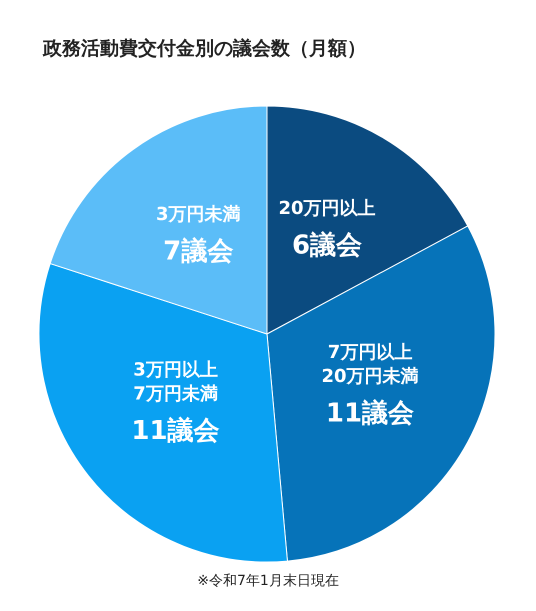 This screenshot has width=536, height=611. Describe the element at coordinates (204, 49) in the screenshot. I see `chart-title: 政務活動費交付金別の議会数（月額）` at that location.